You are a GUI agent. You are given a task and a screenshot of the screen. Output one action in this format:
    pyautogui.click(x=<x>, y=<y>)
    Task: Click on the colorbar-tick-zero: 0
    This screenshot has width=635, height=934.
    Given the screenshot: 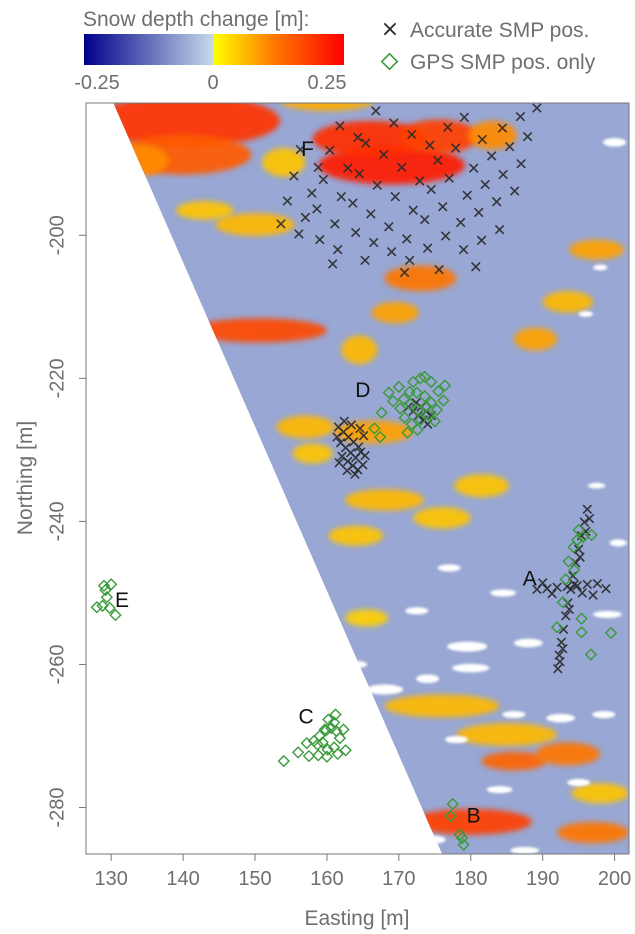 What is the action you would take?
    pyautogui.click(x=212, y=83)
    